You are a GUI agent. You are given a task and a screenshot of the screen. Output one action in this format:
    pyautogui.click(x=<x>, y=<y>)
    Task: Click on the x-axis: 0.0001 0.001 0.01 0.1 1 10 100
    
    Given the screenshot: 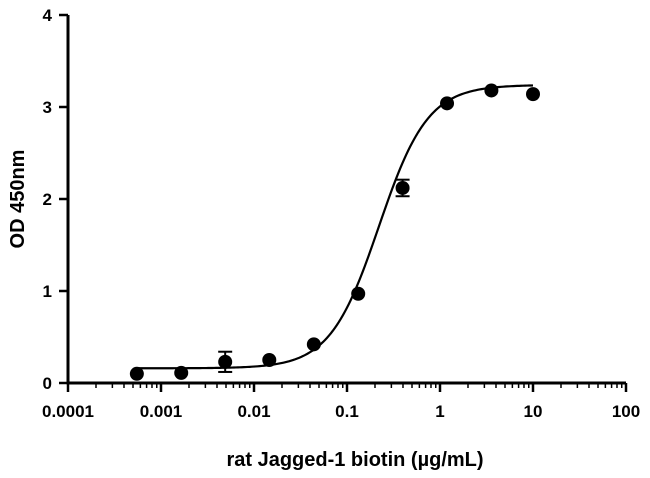 What is the action you would take?
    pyautogui.click(x=341, y=401)
    